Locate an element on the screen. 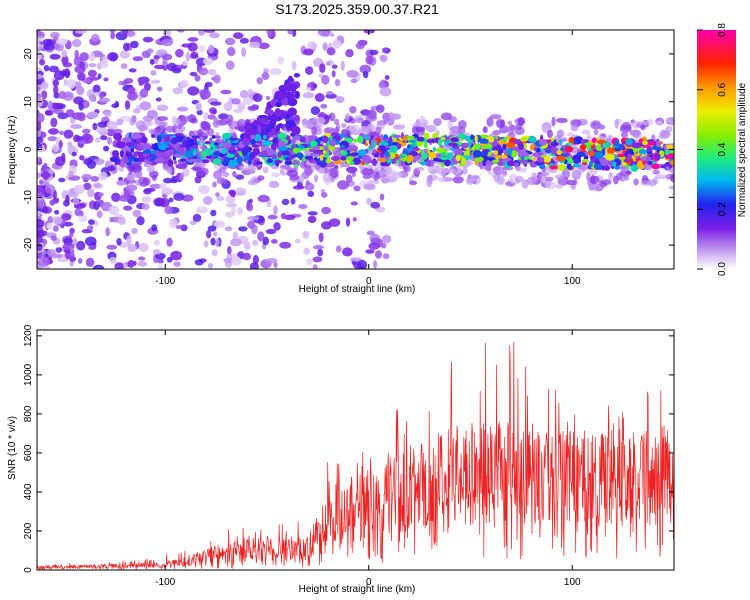  colorbar-tick-label: 0.0 is located at coordinates (722, 269).